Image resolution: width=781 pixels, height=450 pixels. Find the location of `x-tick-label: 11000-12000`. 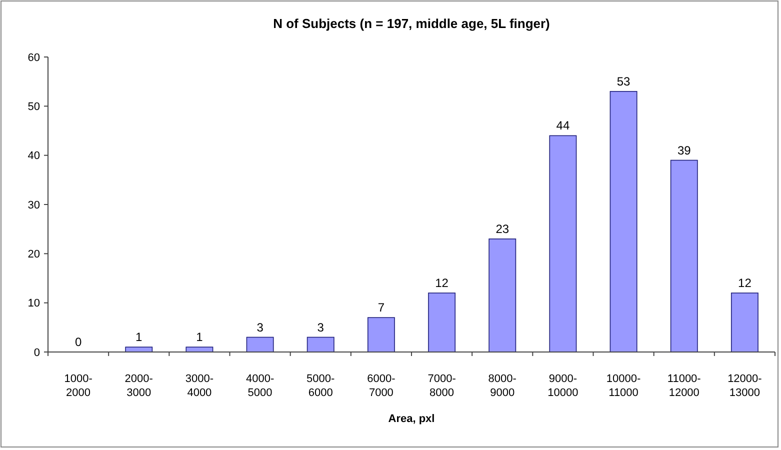

x-tick-label: 11000-12000 is located at coordinates (684, 386).